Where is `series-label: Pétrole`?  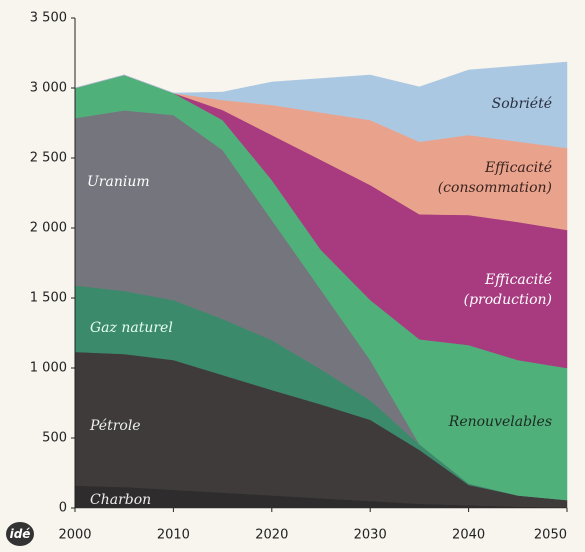 series-label: Pétrole is located at coordinates (115, 426).